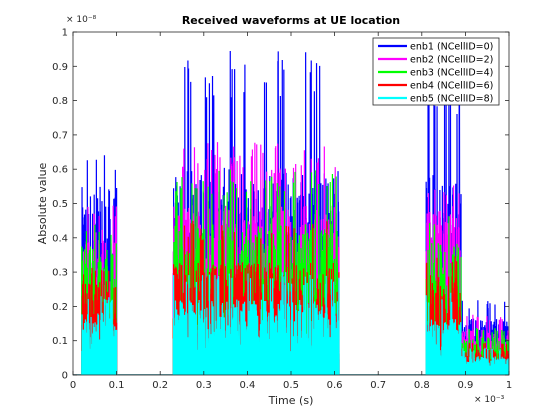 The height and width of the screenshot is (420, 560). Describe the element at coordinates (489, 400) in the screenshot. I see `x-axis-multiplier: × 10⁻³` at that location.